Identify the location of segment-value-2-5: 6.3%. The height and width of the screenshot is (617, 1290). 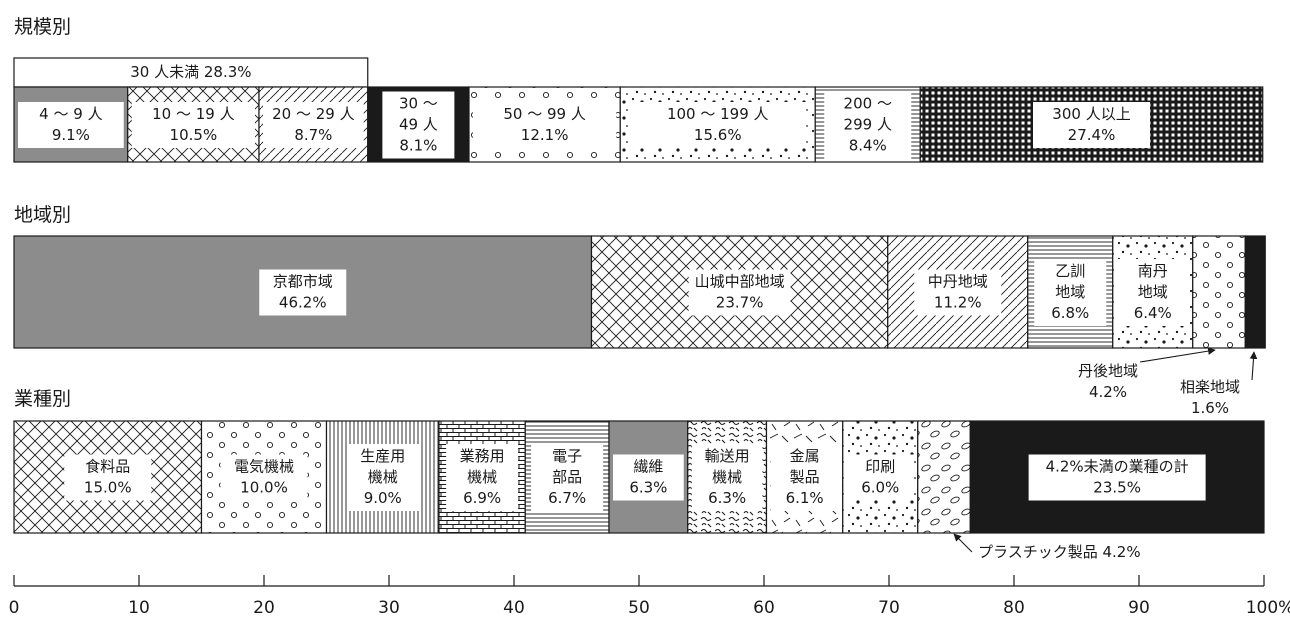
(648, 488).